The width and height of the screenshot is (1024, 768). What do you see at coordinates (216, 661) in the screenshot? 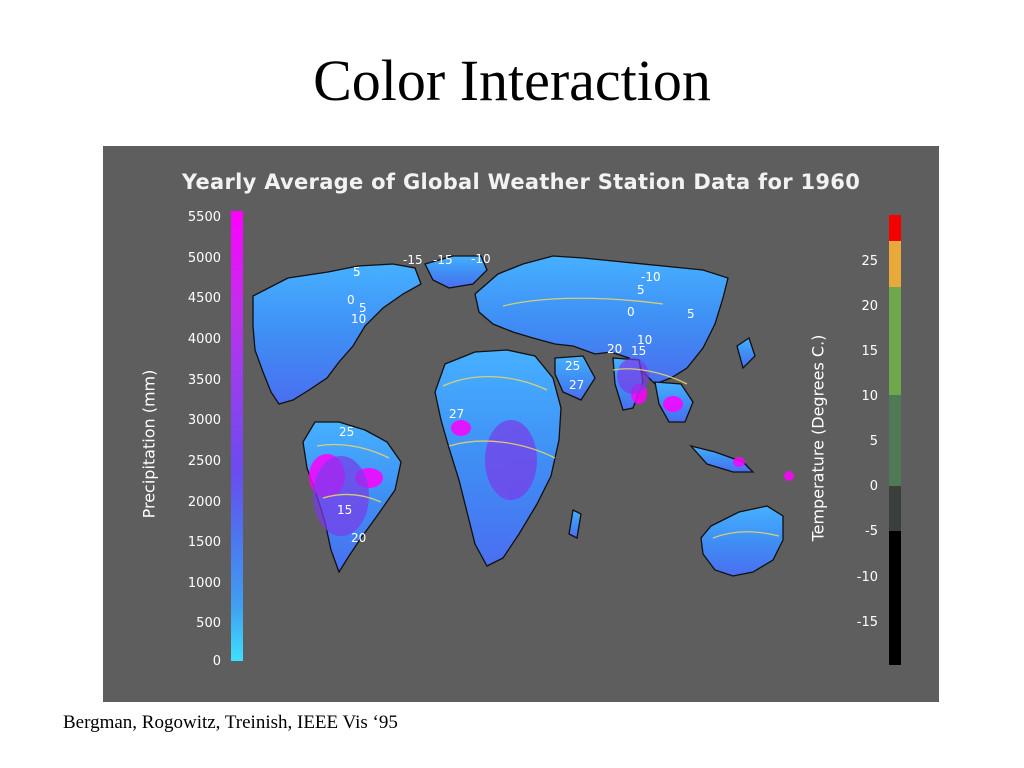
I see `precip-tick: 0` at bounding box center [216, 661].